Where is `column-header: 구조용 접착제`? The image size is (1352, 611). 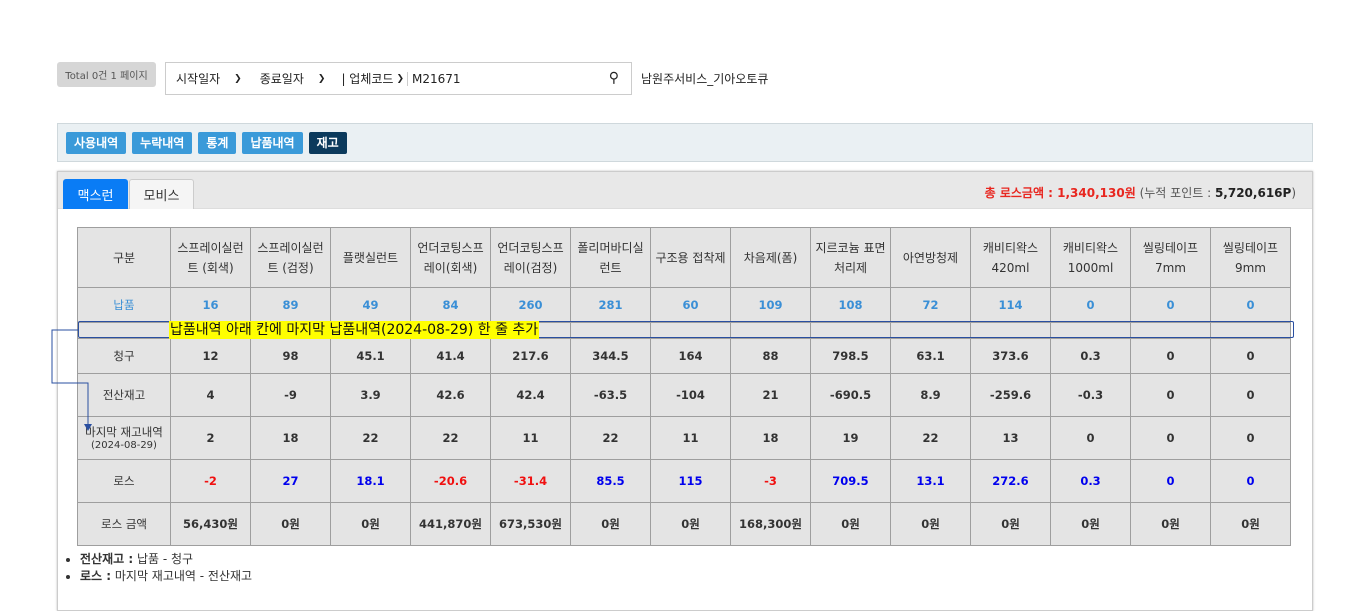
column-header: 구조용 접착제 is located at coordinates (690, 257).